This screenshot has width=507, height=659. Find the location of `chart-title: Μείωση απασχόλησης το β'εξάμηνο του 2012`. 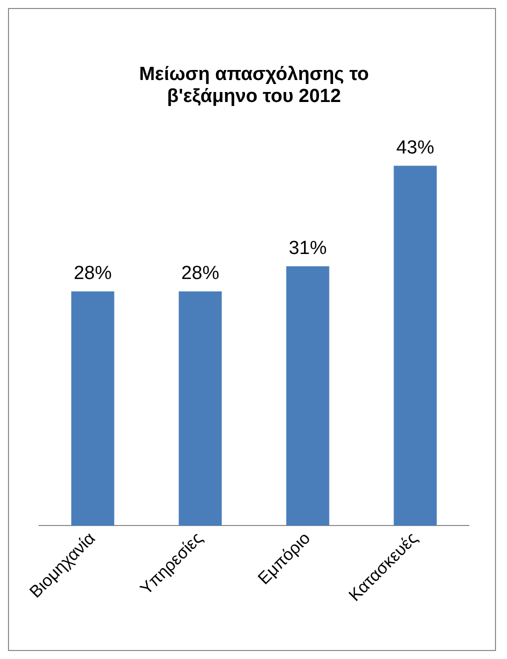

chart-title: Μείωση απασχόλησης το β'εξάμηνο του 2012 is located at coordinates (254, 86).